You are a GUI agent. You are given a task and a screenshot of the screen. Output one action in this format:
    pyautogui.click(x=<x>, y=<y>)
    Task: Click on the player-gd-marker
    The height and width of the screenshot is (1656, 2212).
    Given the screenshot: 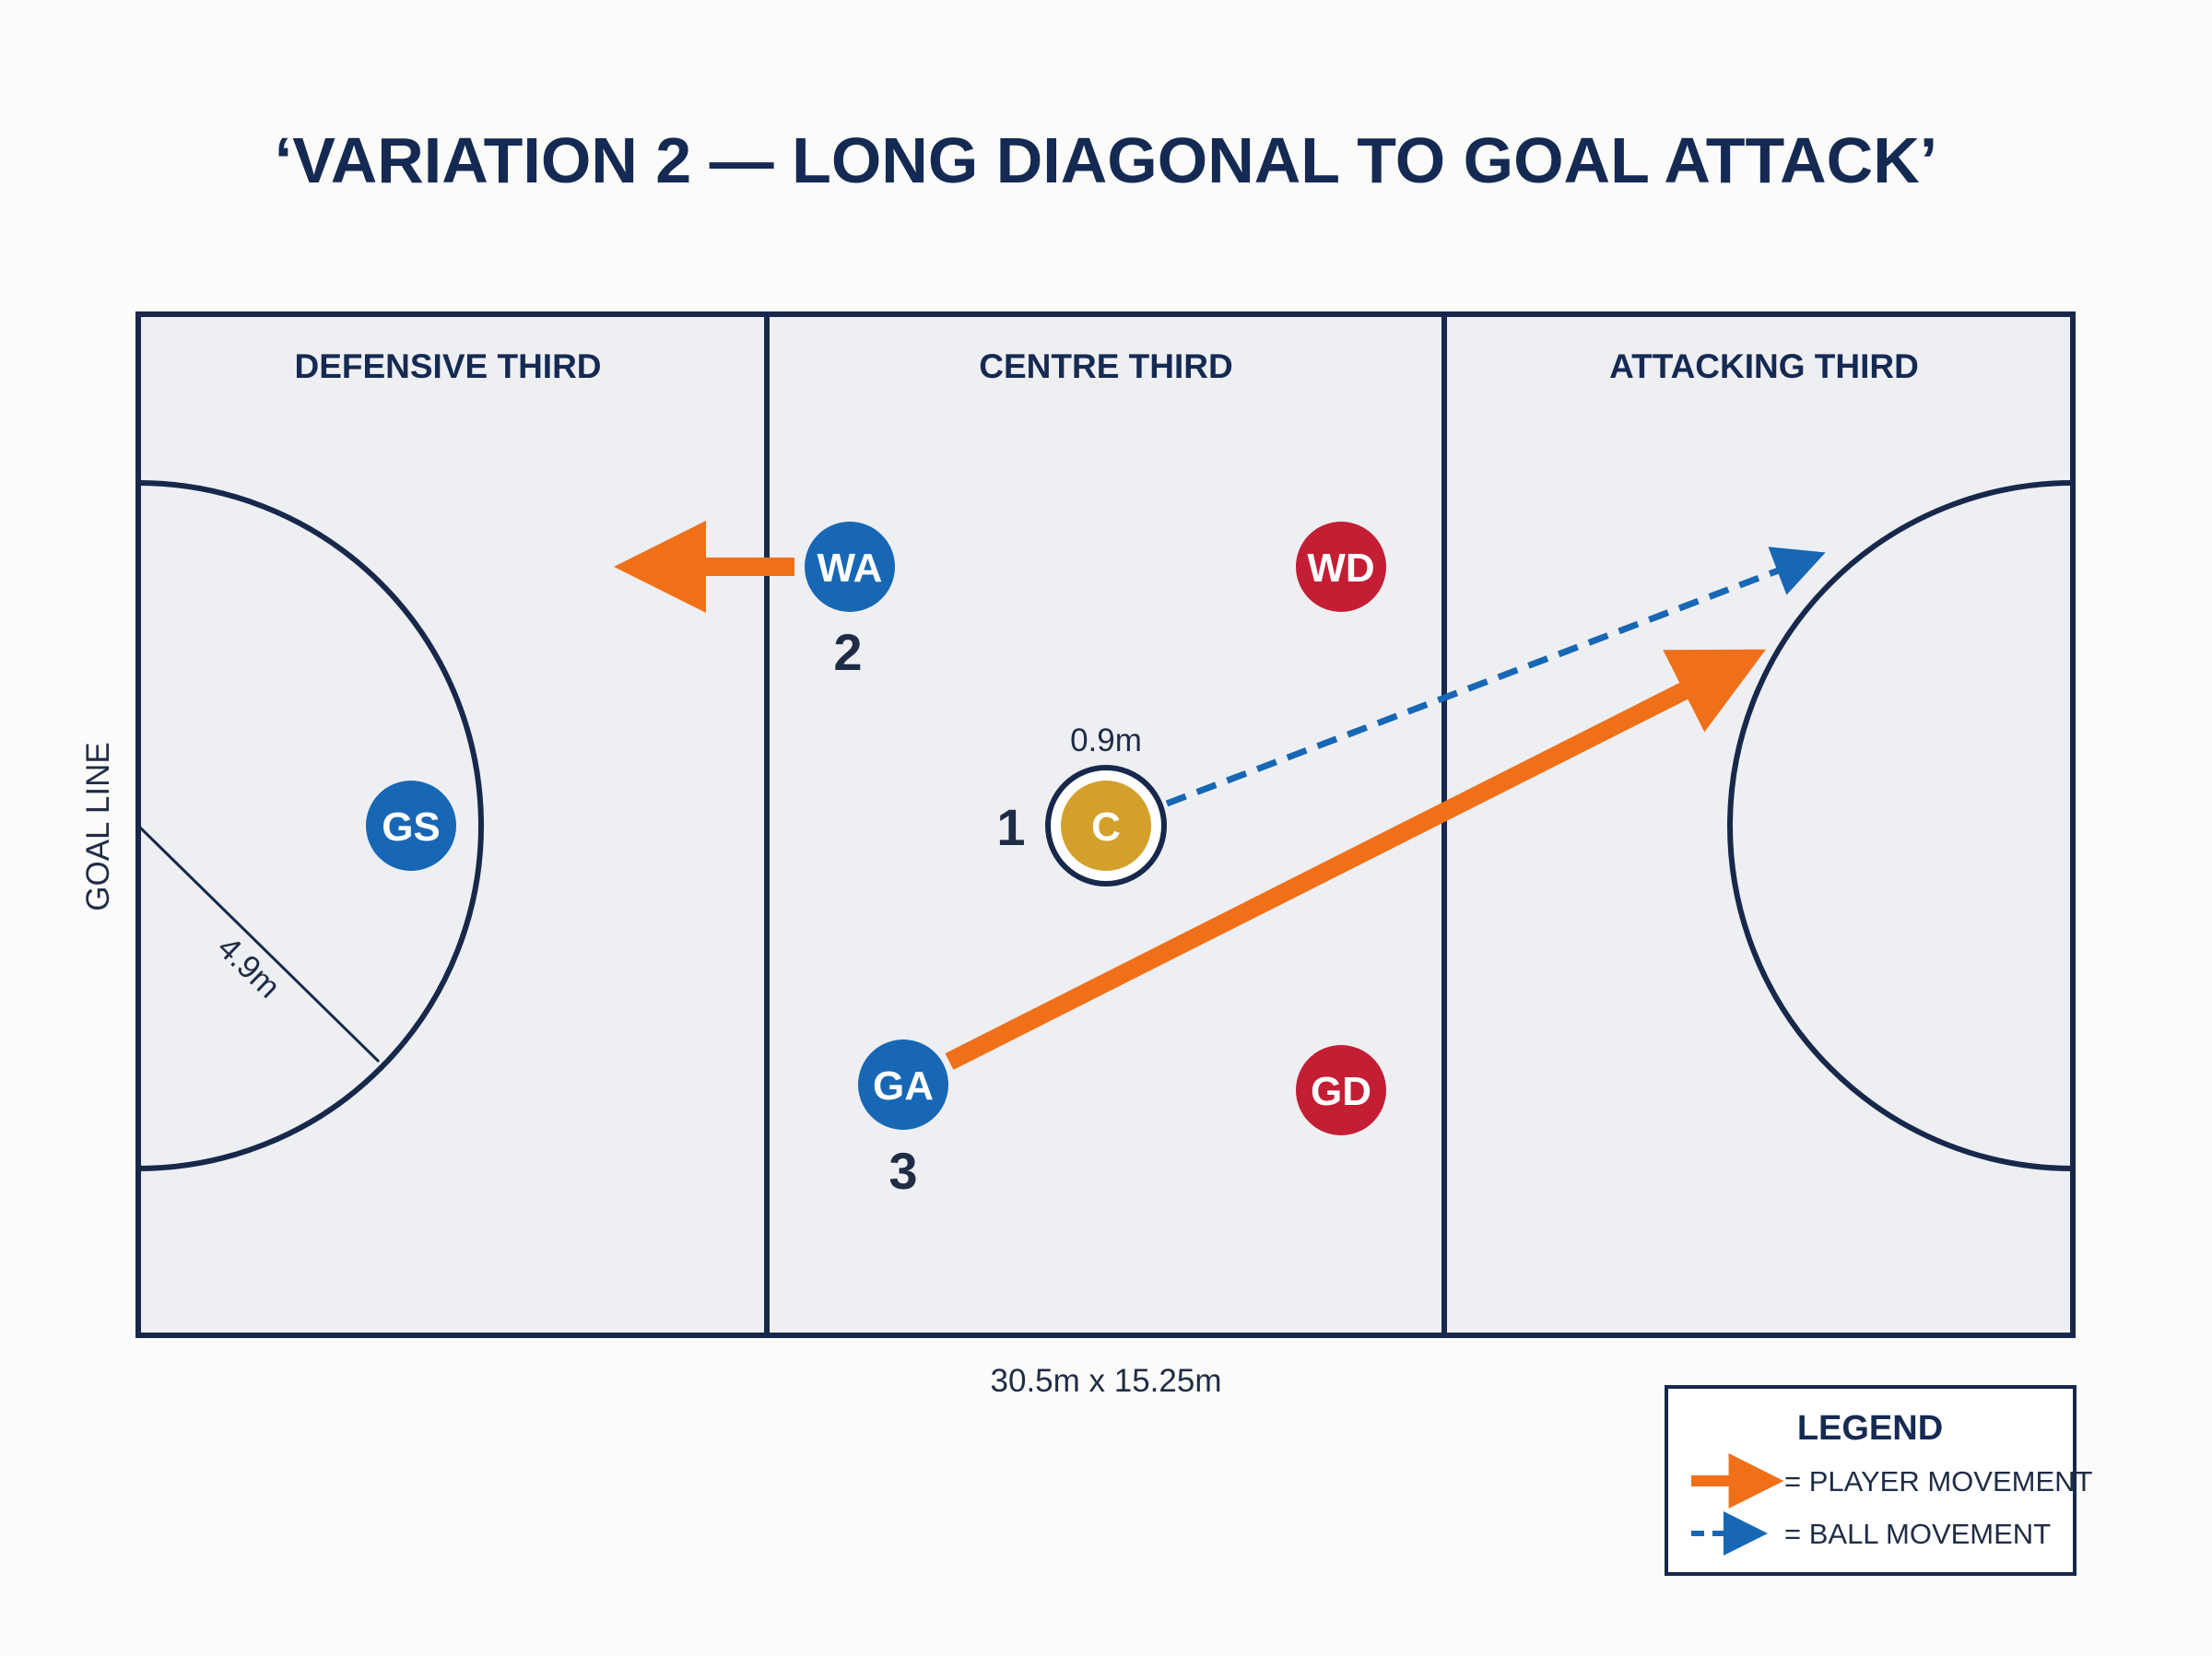 What is the action you would take?
    pyautogui.click(x=1341, y=1090)
    